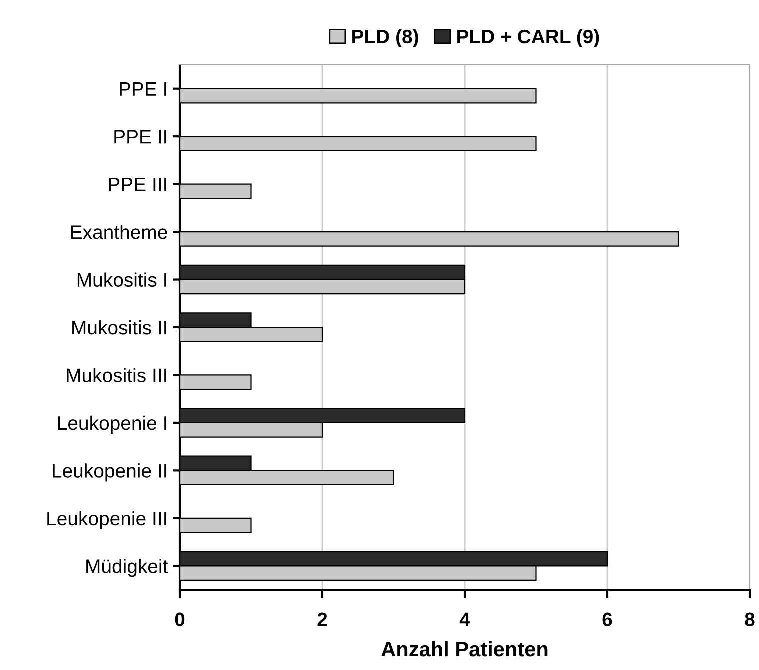 The width and height of the screenshot is (759, 670). I want to click on y-tick-label: PPE I, so click(143, 89).